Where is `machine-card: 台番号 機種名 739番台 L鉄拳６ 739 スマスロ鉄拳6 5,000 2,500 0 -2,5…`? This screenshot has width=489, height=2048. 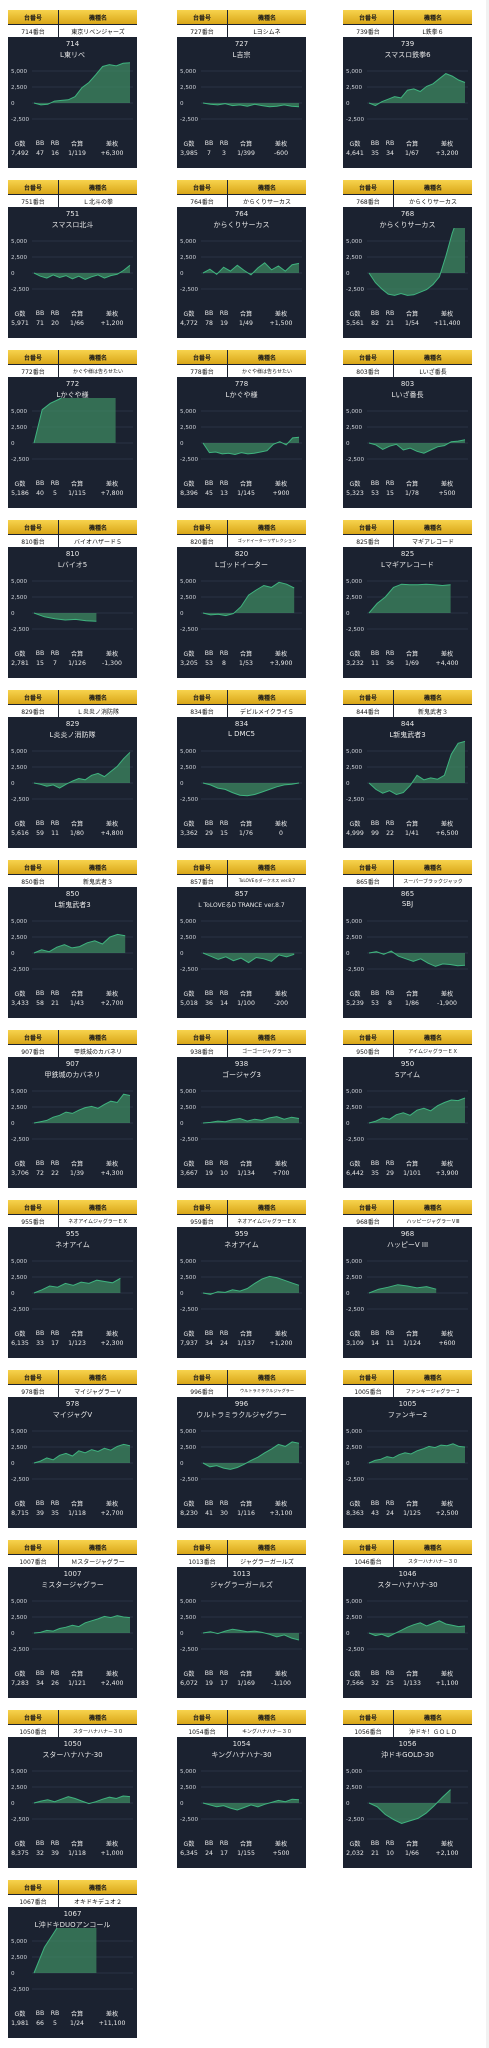
machine-card: 台番号 機種名 739番台 L鉄拳６ 739 スマスロ鉄拳6 5,000 2,500 0 -2,5… is located at coordinates (407, 89).